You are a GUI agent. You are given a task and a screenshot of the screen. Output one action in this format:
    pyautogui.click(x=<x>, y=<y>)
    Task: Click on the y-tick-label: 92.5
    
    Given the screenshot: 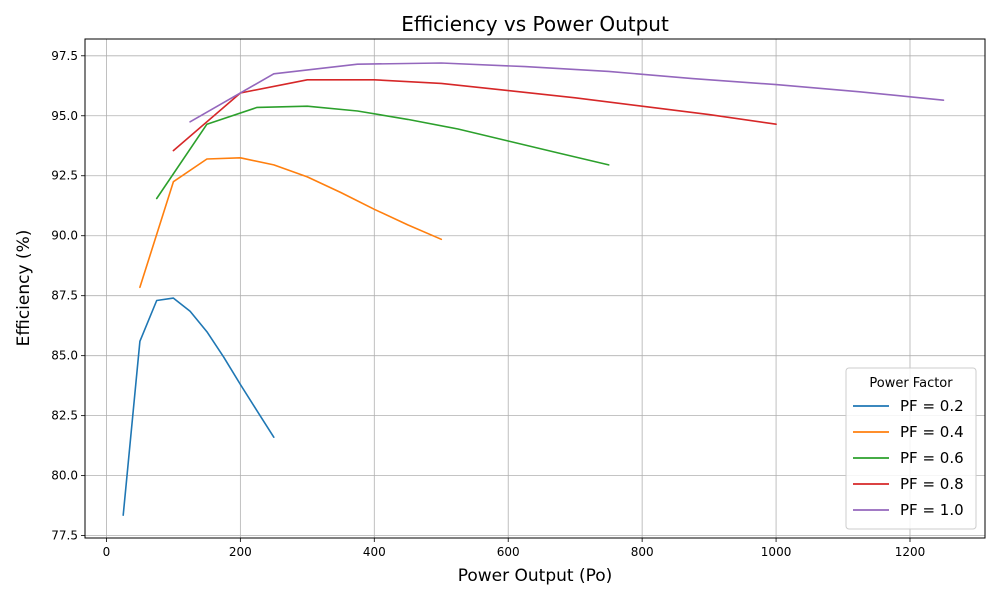 What is the action you would take?
    pyautogui.click(x=64, y=176)
    